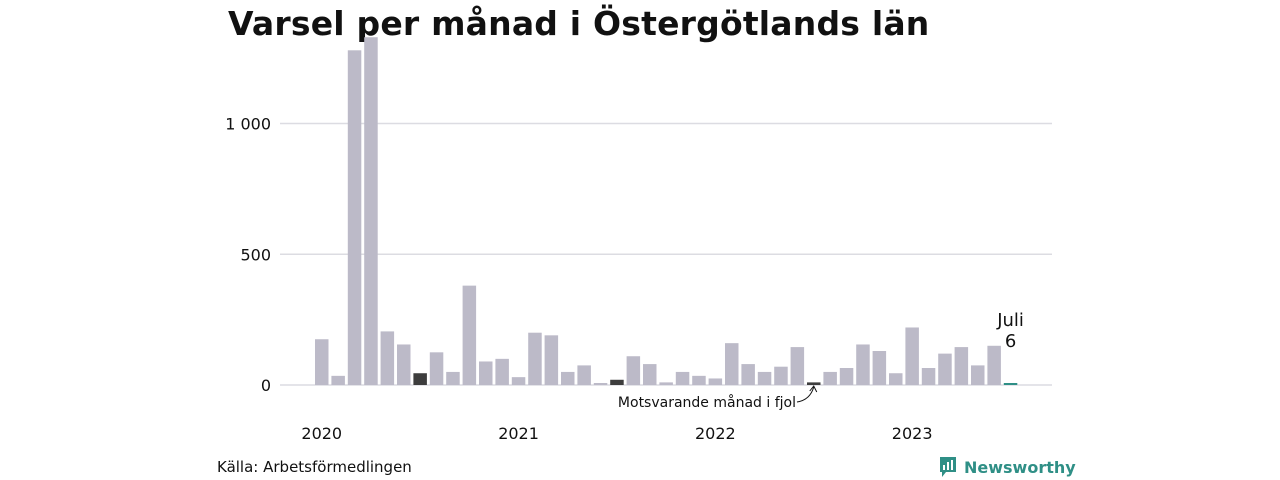 Image resolution: width=1280 pixels, height=480 pixels. Describe the element at coordinates (948, 467) in the screenshot. I see `newsworthy-logo-icon` at that location.